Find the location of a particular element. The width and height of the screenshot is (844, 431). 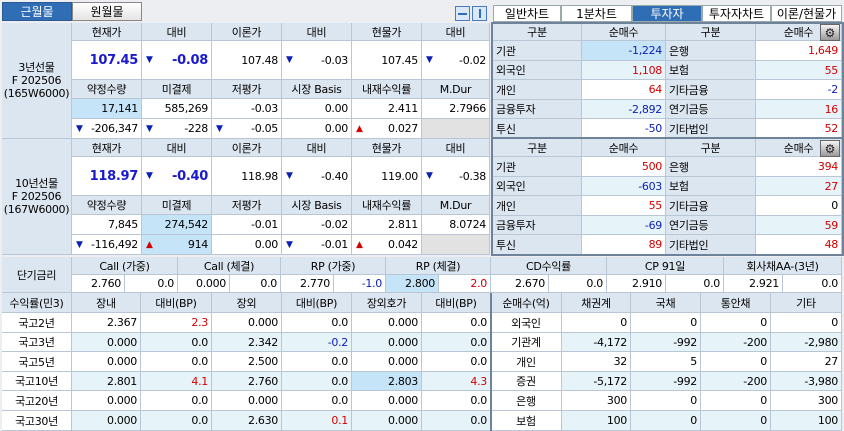

bond-name-text: 국고2년 is located at coordinates (36, 323).